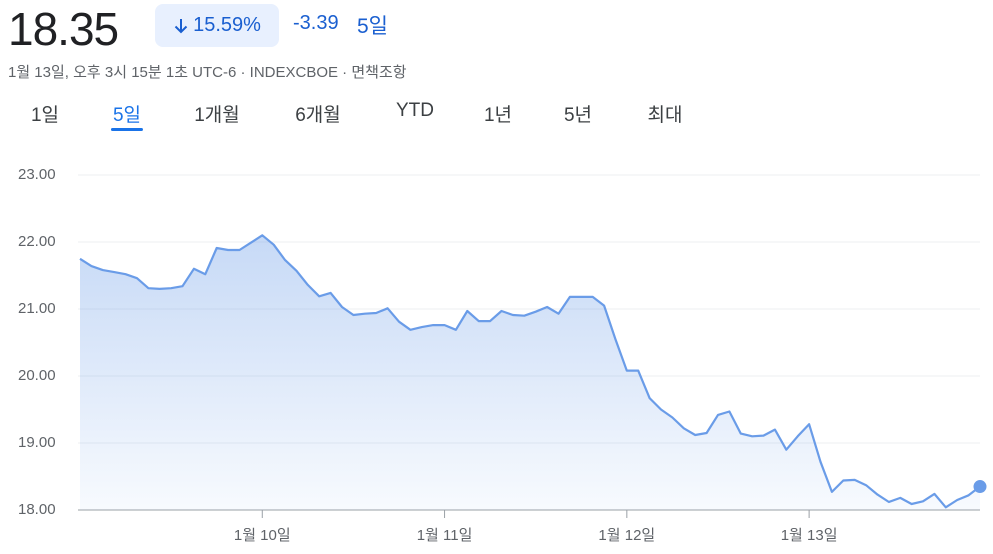  What do you see at coordinates (181, 25) in the screenshot?
I see `down-arrow-icon` at bounding box center [181, 25].